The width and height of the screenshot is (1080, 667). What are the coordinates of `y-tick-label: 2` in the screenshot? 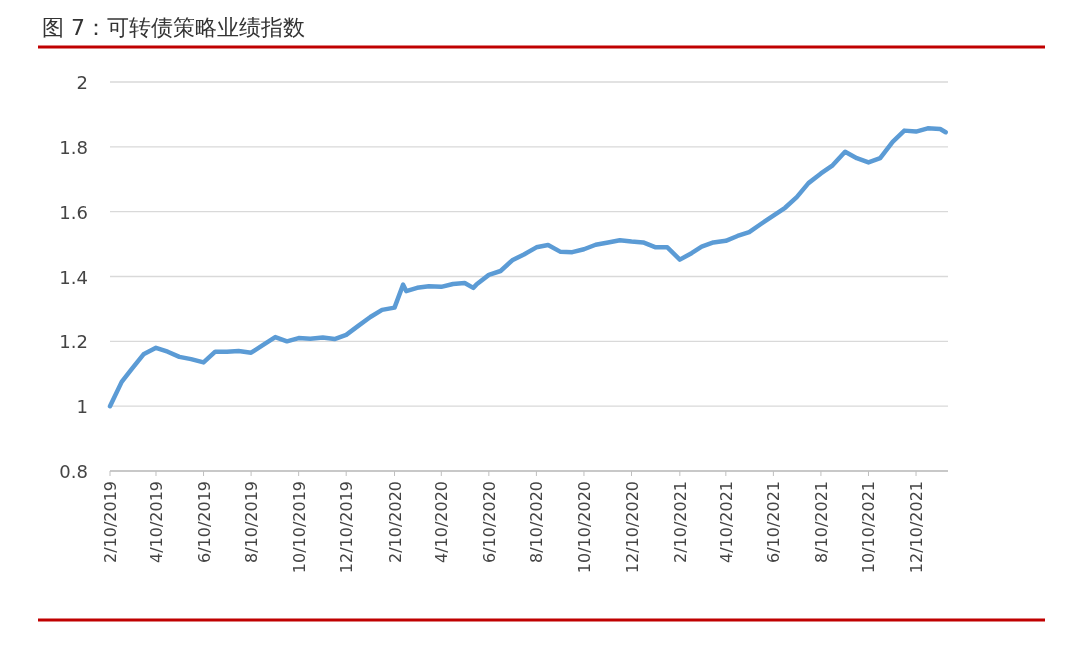 It's located at (82, 82).